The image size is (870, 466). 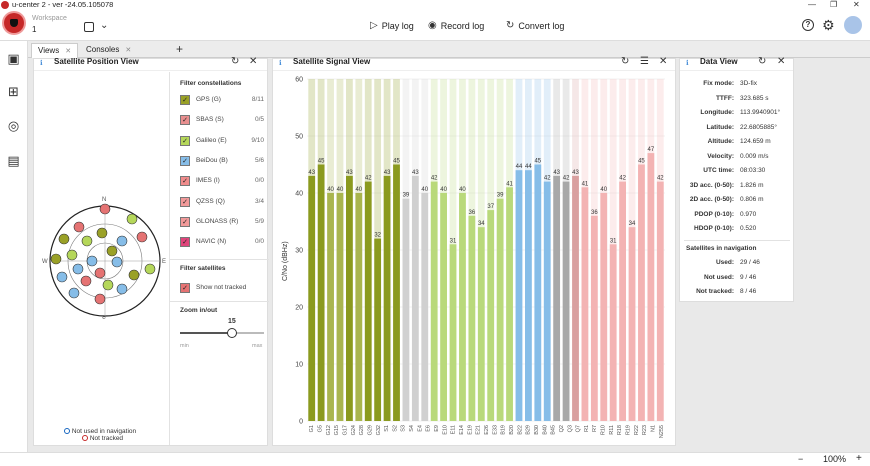 What do you see at coordinates (856, 4) in the screenshot?
I see `close-window-icon: ✕` at bounding box center [856, 4].